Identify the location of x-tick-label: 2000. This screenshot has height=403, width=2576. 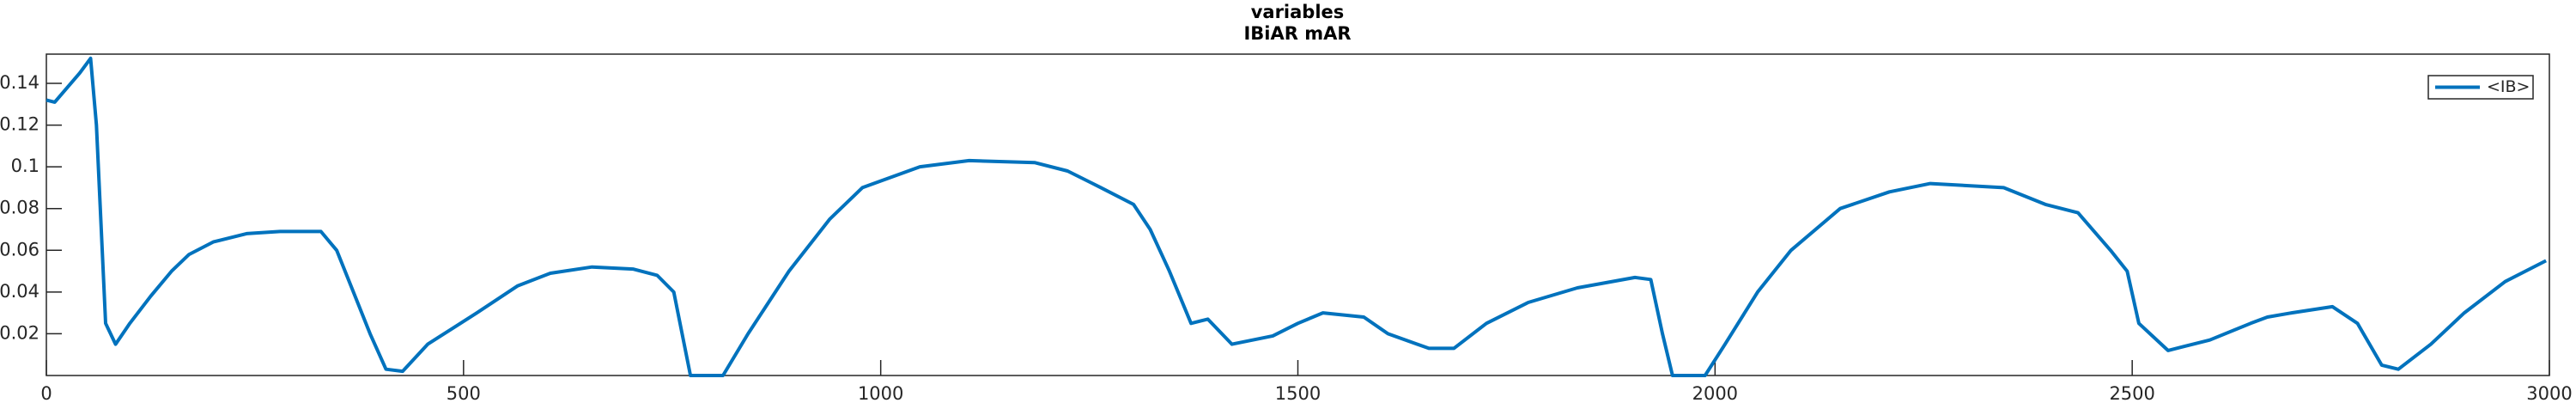
(1715, 393).